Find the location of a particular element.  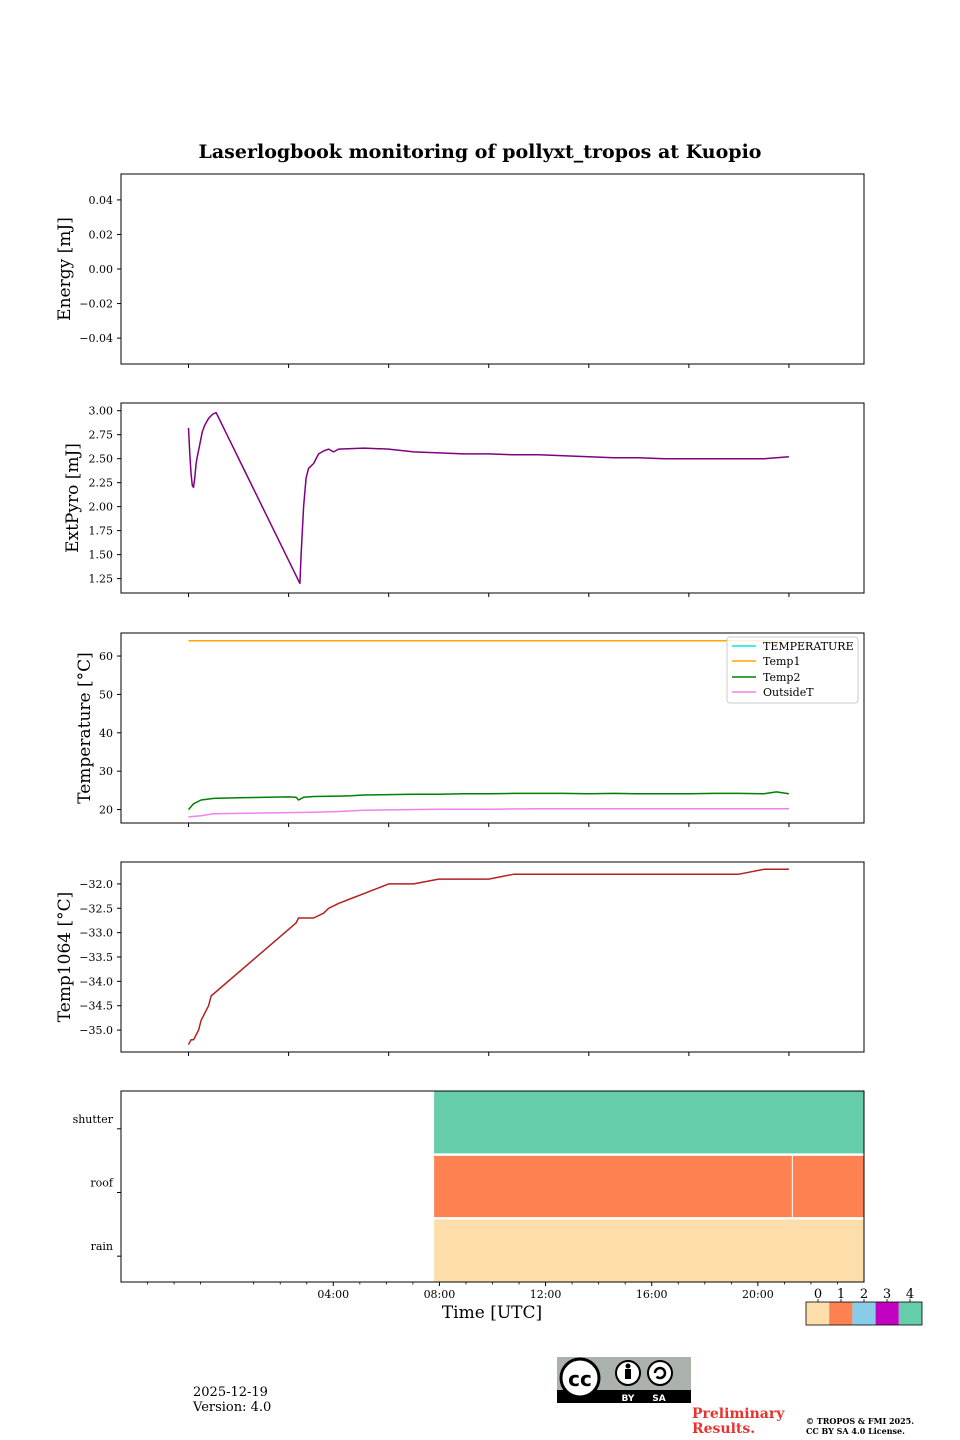

extpyro-ytick-label: 1.75 is located at coordinates (101, 531).